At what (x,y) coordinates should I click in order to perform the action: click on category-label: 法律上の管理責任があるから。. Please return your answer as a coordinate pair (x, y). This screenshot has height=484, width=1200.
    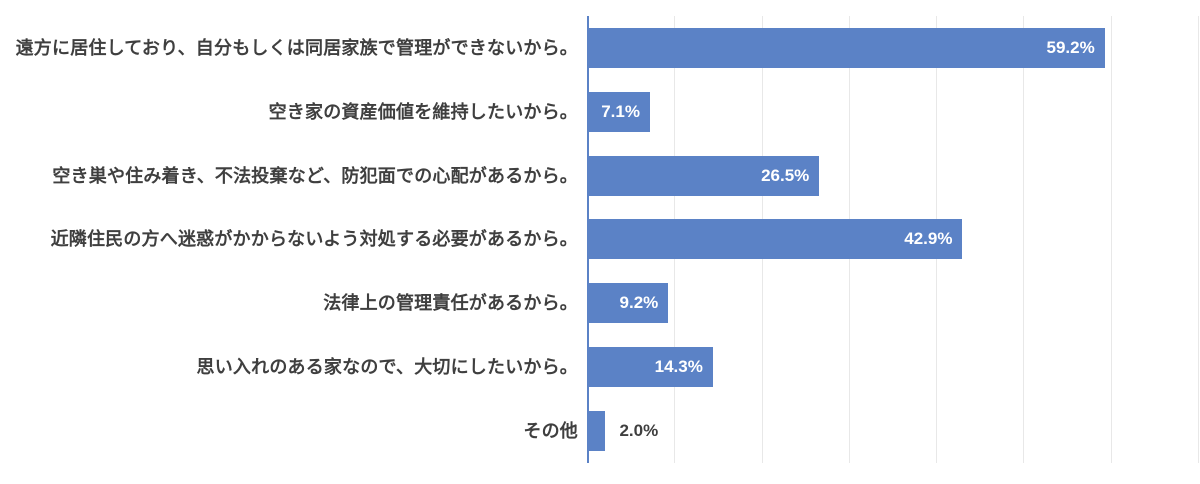
    Looking at the image, I should click on (450, 303).